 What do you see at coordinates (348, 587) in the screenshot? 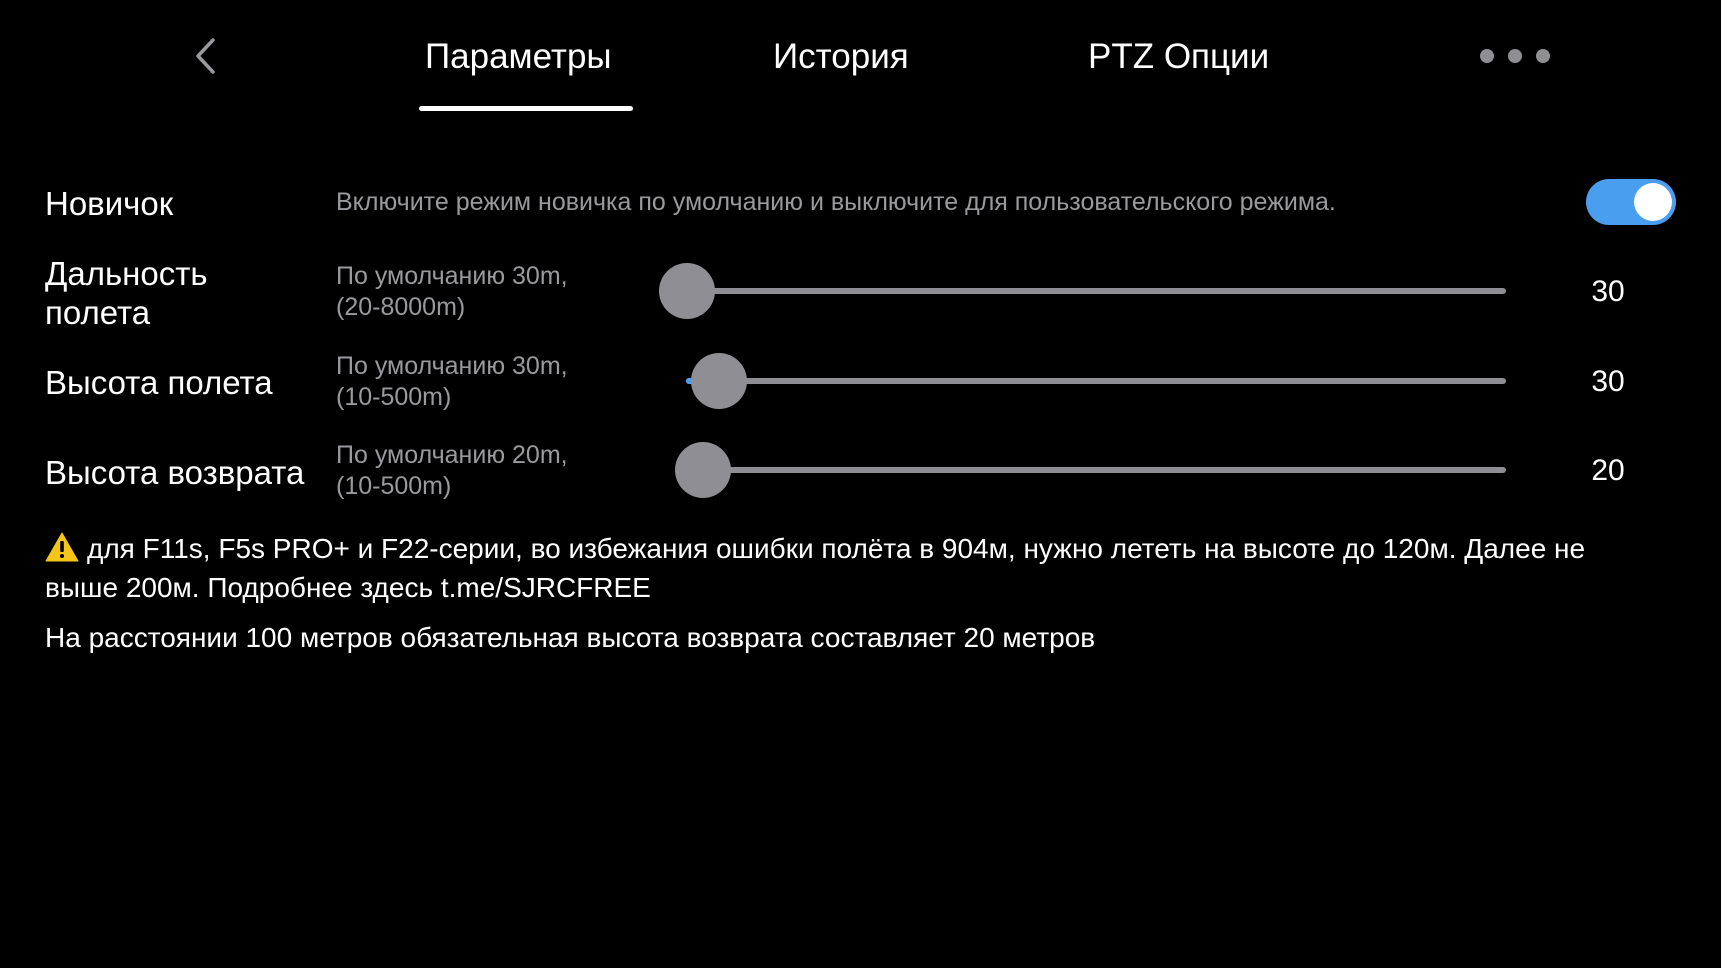
I see `warning-text-line2: выше 200м. Подробнее здесь t.me/SJRCFREE` at bounding box center [348, 587].